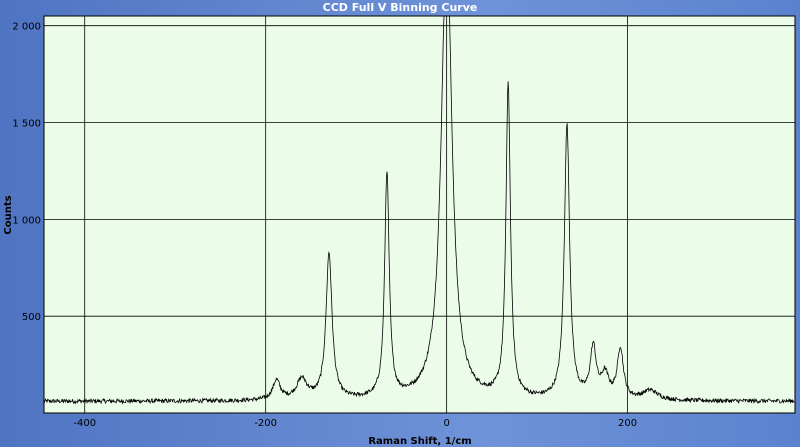 This screenshot has height=447, width=800. Describe the element at coordinates (26, 27) in the screenshot. I see `y-tick-label: 2 000` at that location.